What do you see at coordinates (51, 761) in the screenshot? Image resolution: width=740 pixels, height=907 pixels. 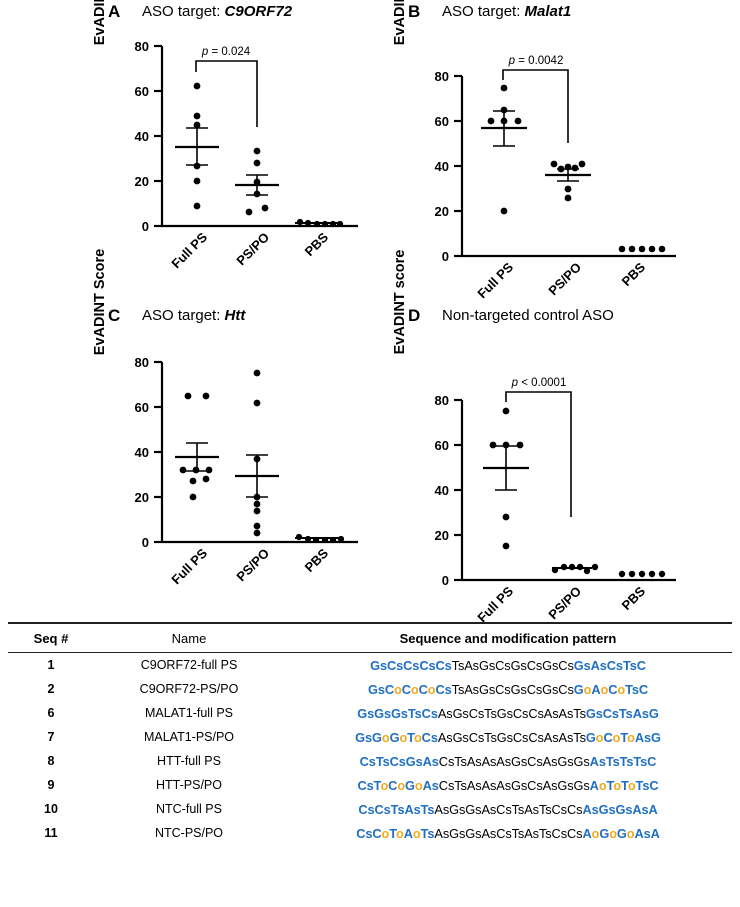 I see `cell-seq-number: 8` at bounding box center [51, 761].